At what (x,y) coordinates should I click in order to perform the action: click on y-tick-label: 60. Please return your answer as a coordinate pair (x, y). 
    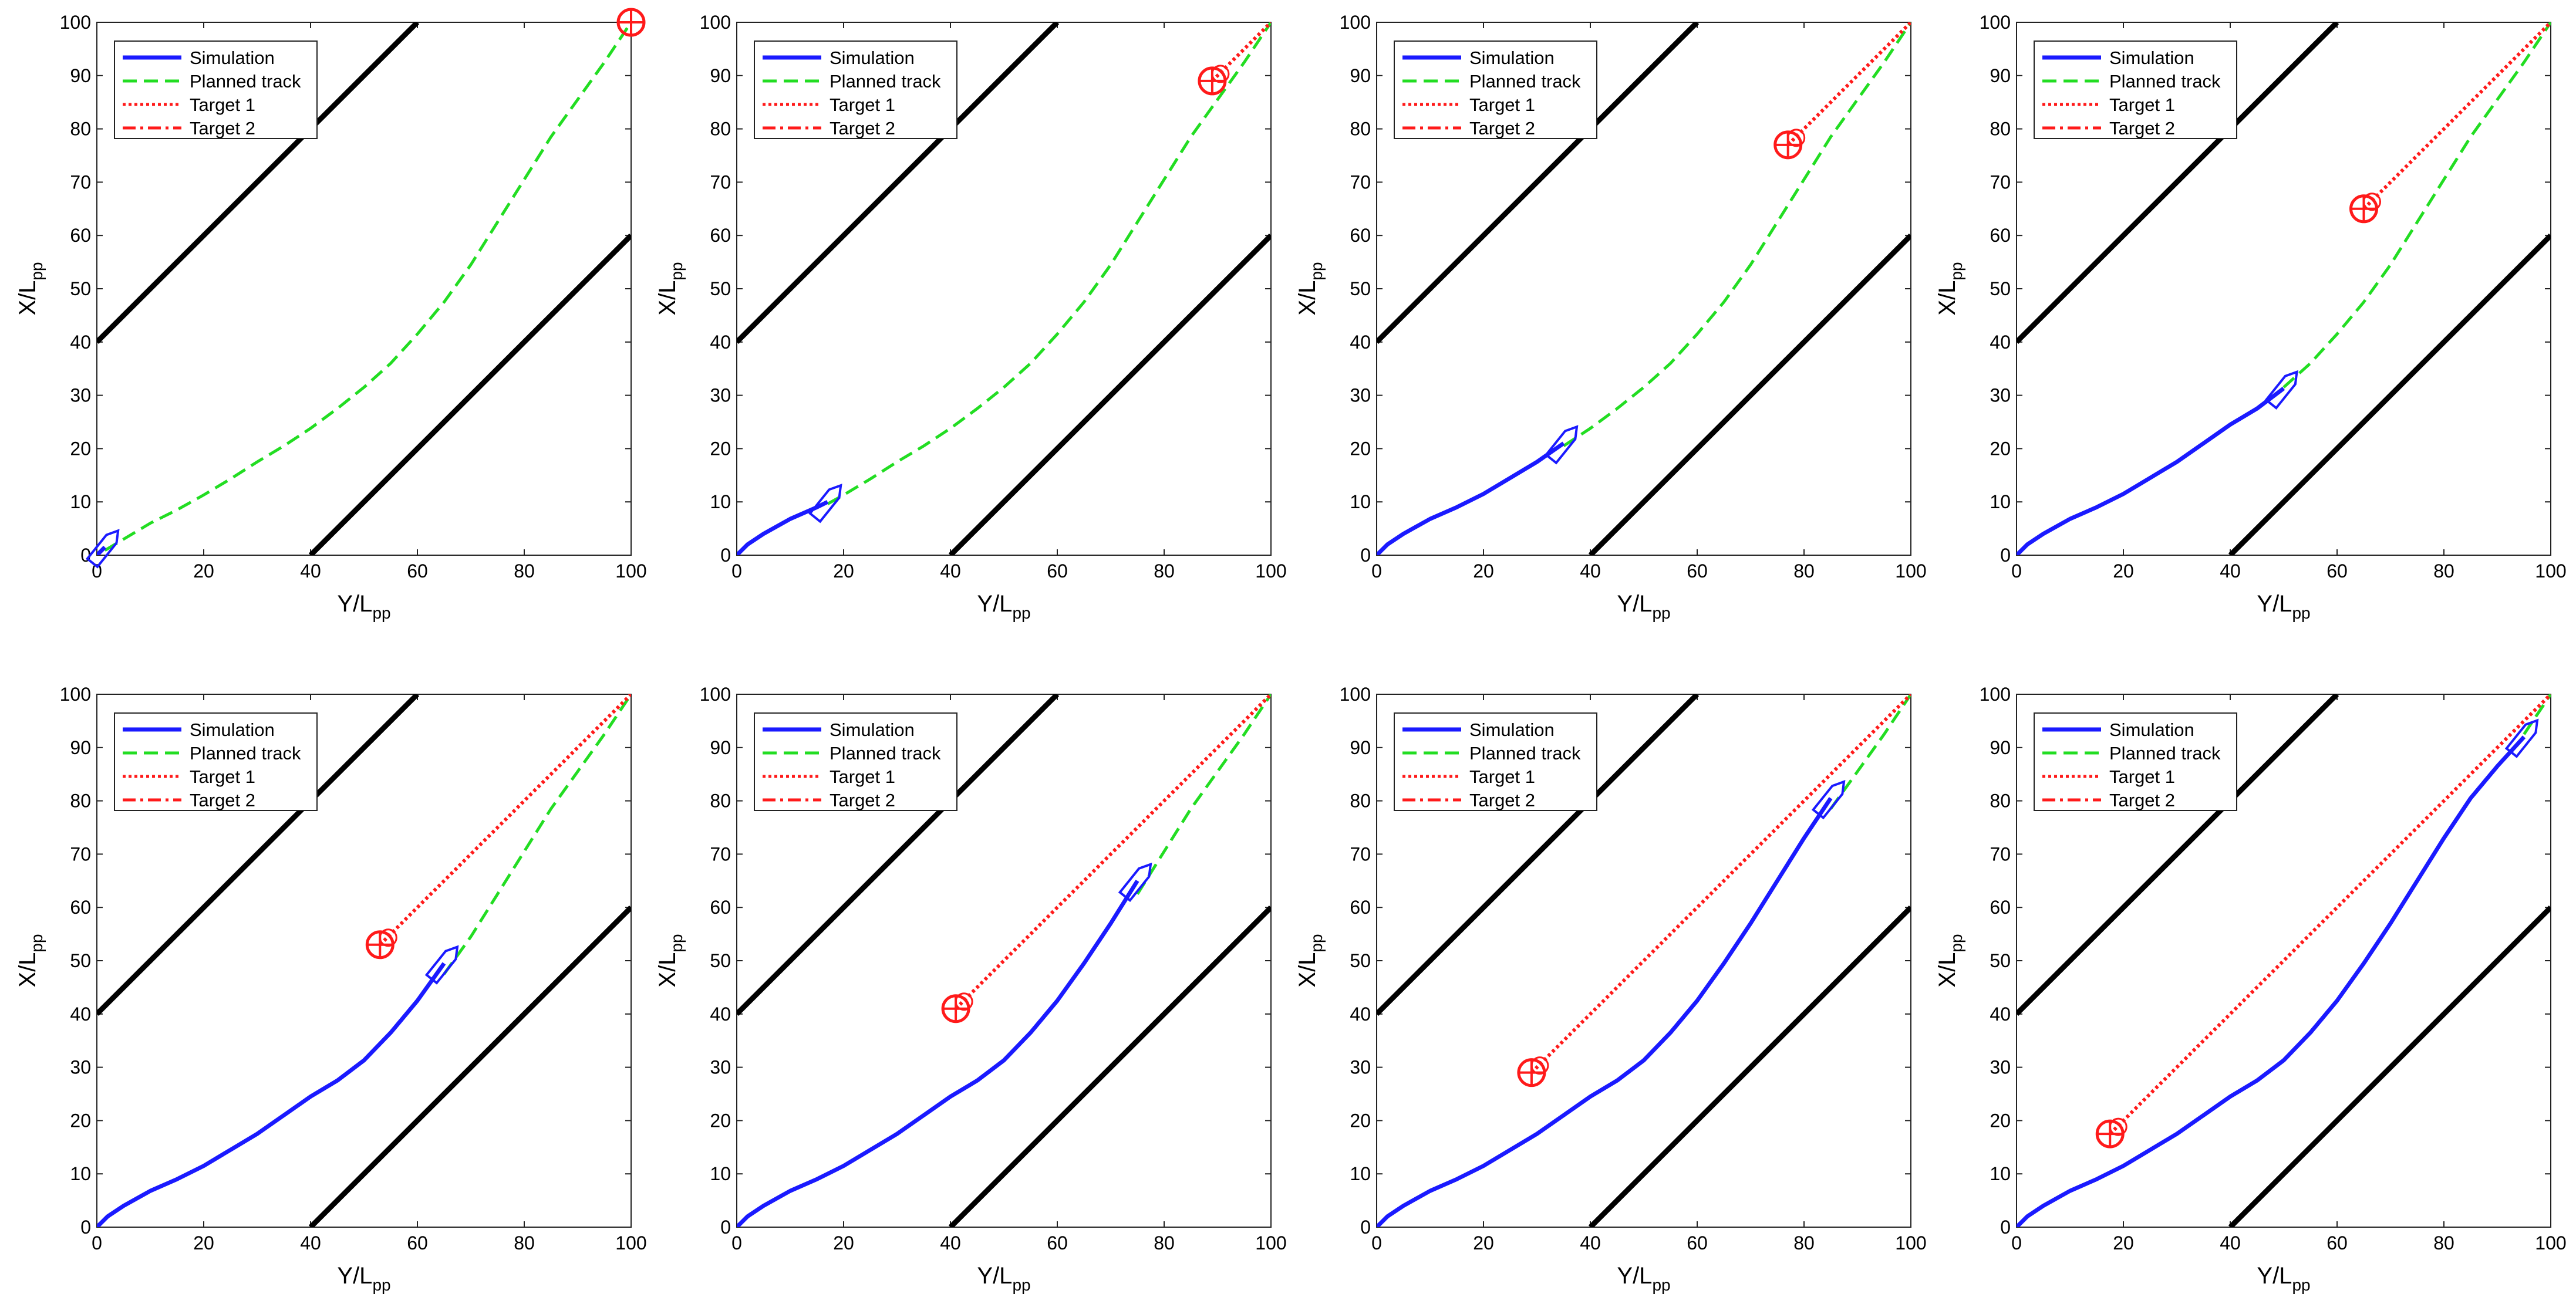
    Looking at the image, I should click on (720, 236).